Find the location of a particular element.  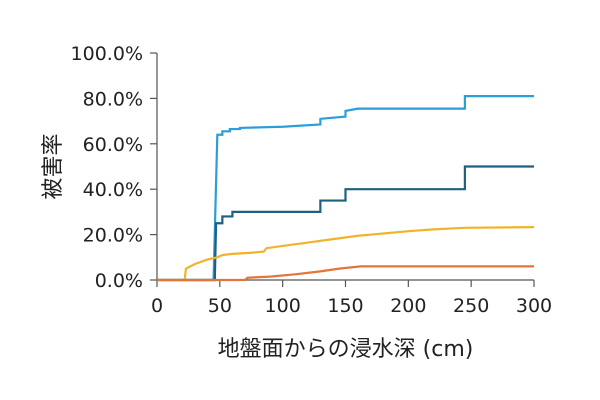

x-tick-label: 300 is located at coordinates (534, 306).